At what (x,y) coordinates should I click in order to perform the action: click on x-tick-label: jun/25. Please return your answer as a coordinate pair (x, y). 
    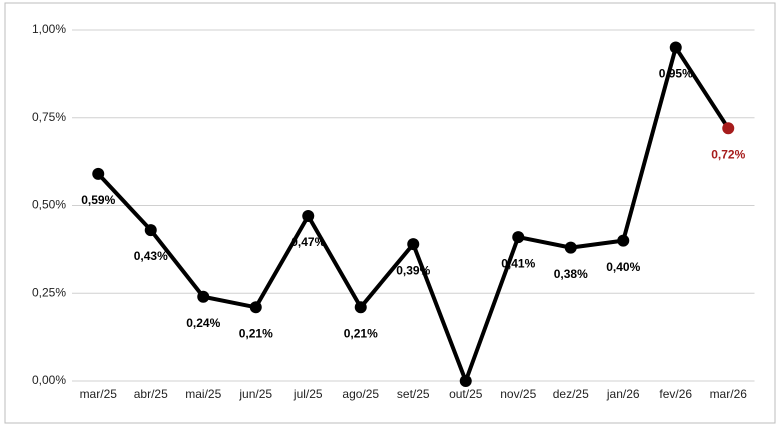
    Looking at the image, I should click on (255, 394).